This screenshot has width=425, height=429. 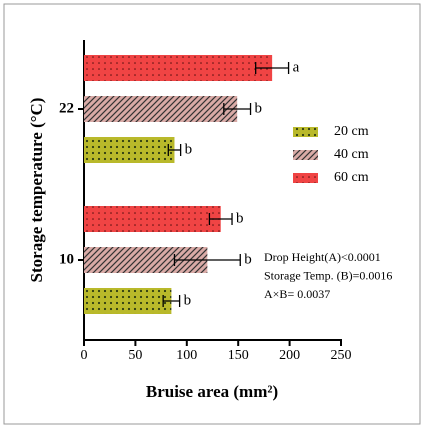 I want to click on x-tick-label: 200, so click(x=289, y=355).